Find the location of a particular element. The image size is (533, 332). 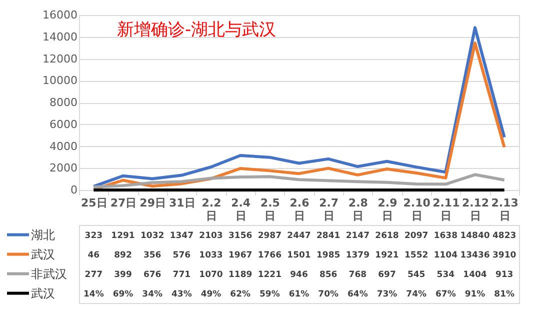

data-label: 2618 is located at coordinates (387, 235).